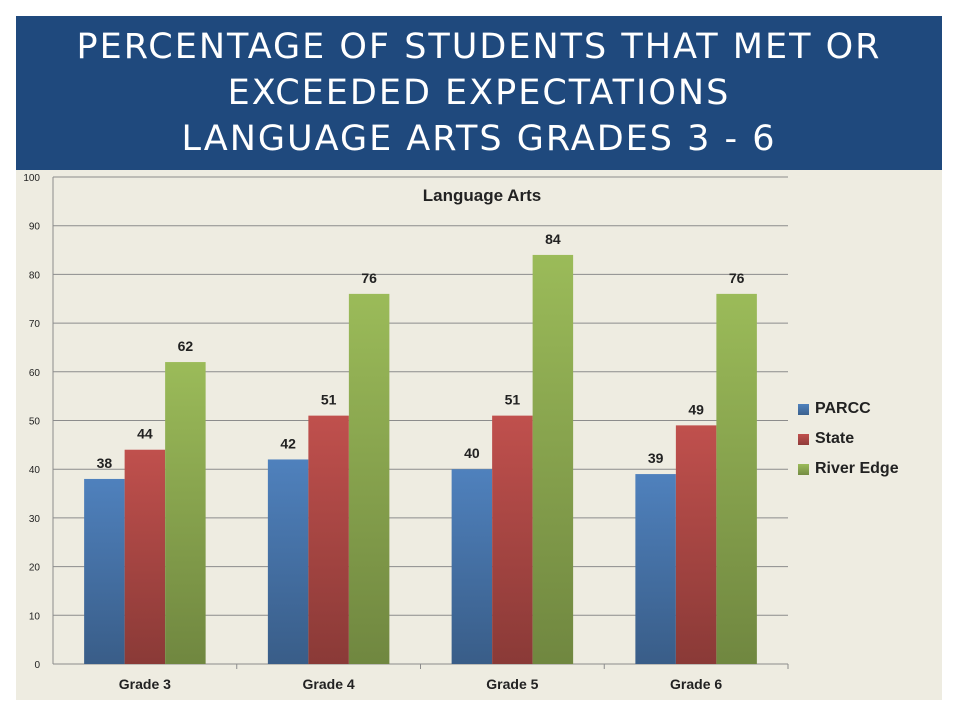 This screenshot has height=720, width=960. I want to click on data-label: 38, so click(105, 463).